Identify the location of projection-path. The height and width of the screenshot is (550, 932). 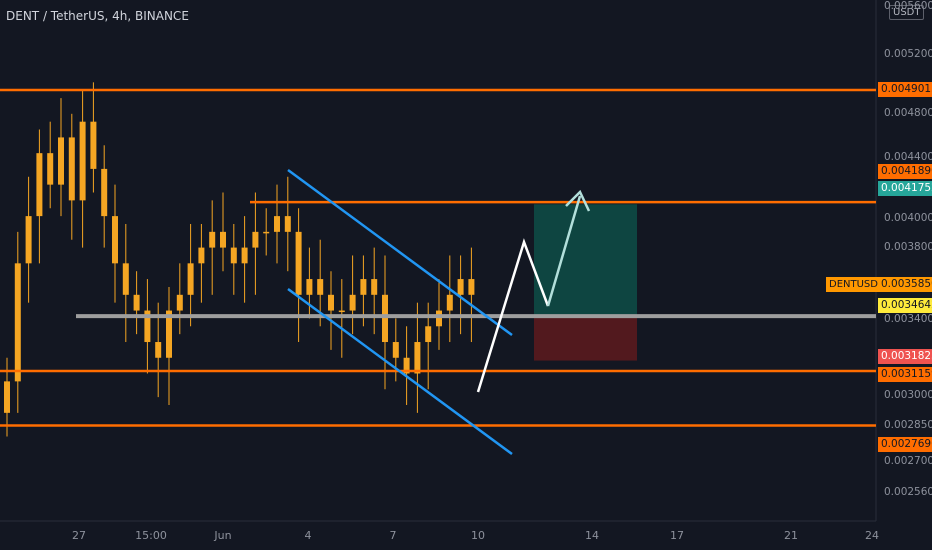
(513, 315).